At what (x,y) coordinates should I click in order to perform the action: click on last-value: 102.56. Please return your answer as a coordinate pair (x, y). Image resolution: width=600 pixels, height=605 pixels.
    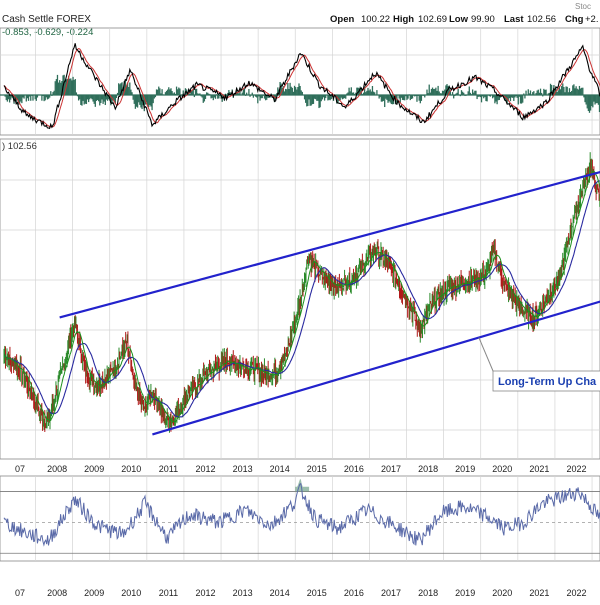
    Looking at the image, I should click on (541, 19).